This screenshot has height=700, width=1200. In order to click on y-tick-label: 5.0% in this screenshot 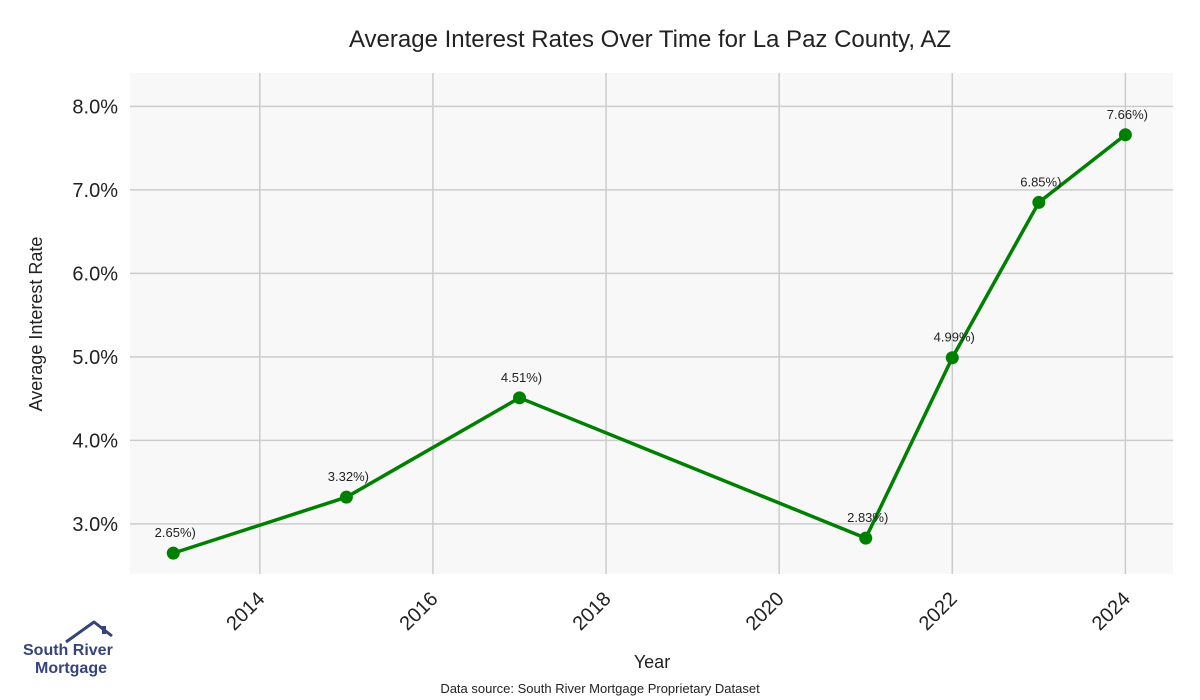, I will do `click(95, 358)`.